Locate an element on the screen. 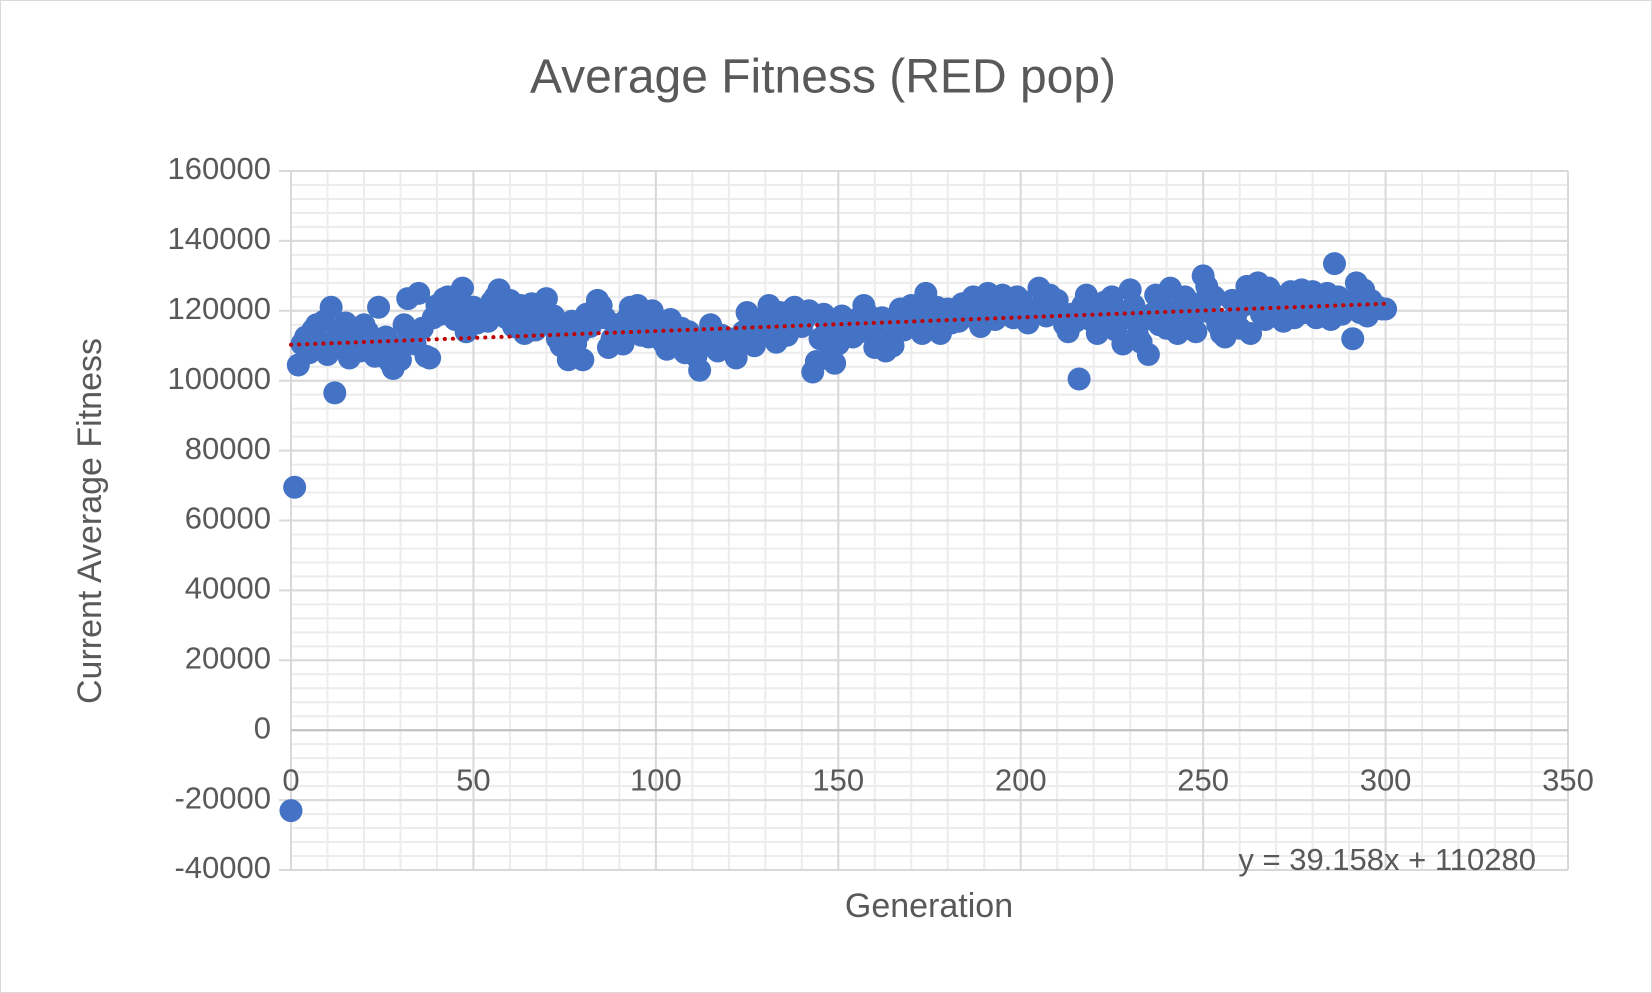 The image size is (1652, 993). y-tick-label: 60000 is located at coordinates (228, 518).